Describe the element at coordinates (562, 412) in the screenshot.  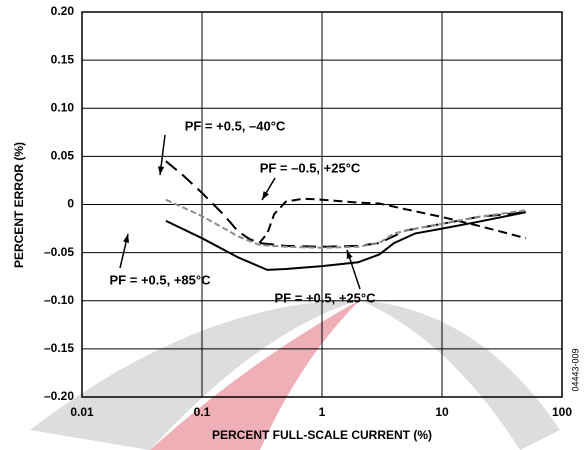
I see `x-tick-label: 100` at that location.